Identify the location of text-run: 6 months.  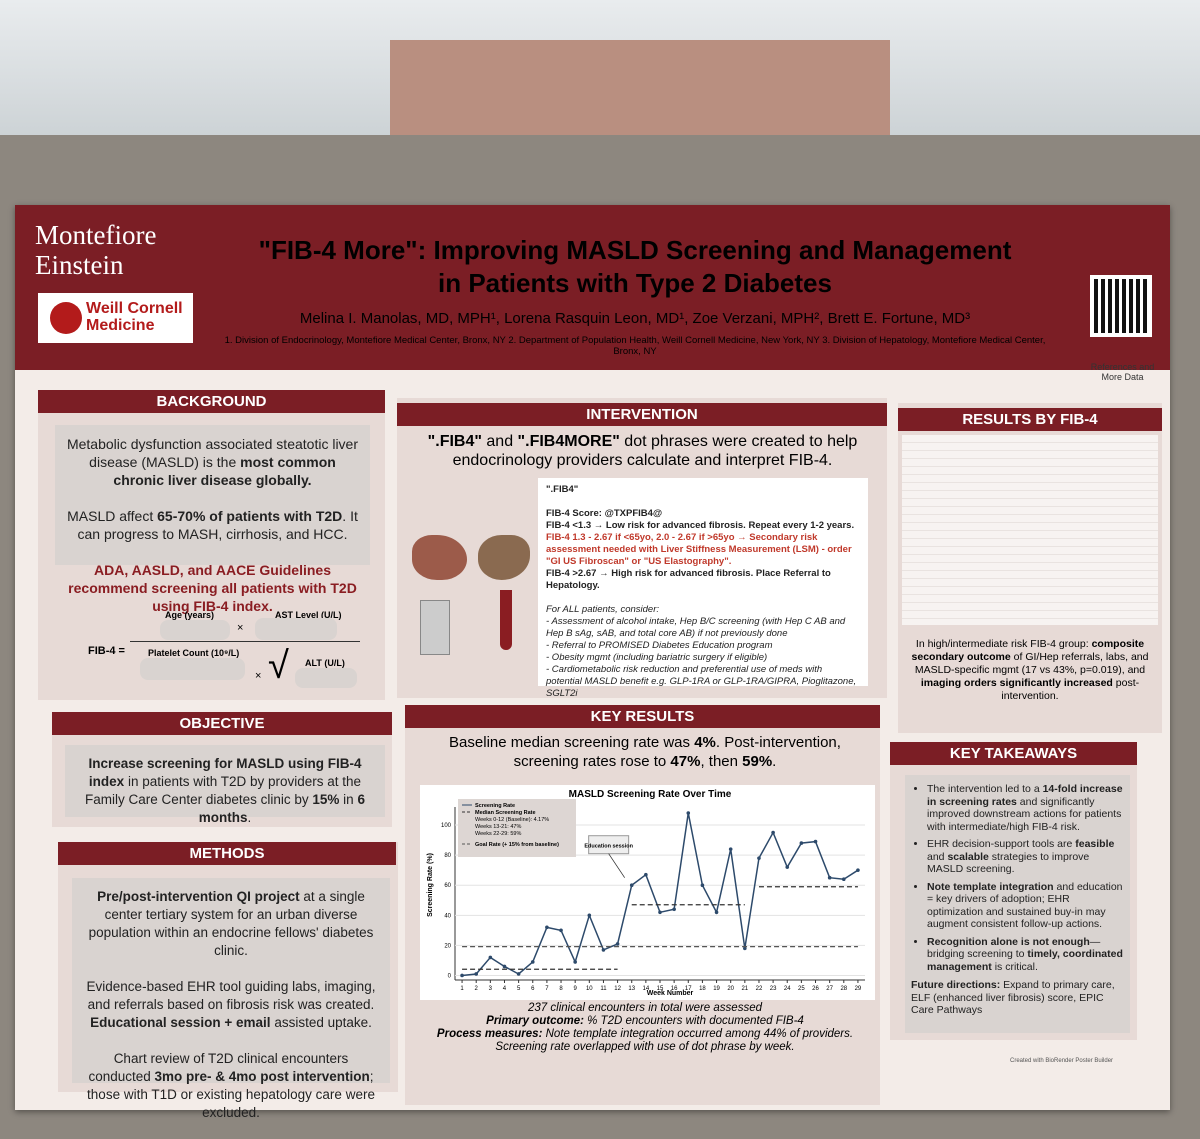
(281, 808).